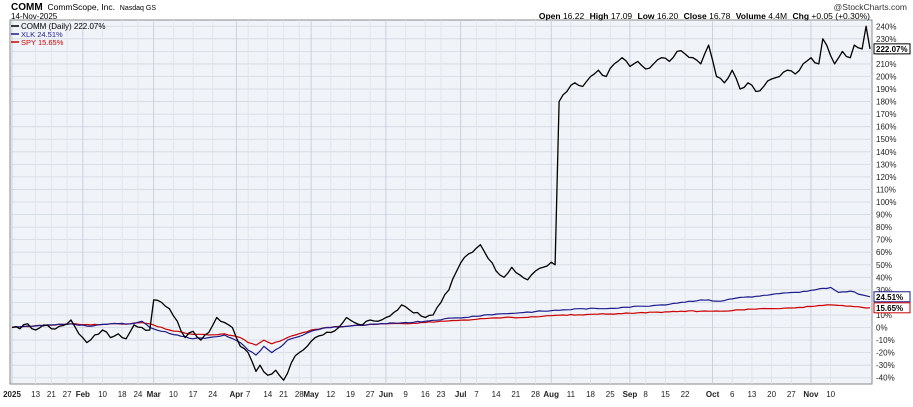  What do you see at coordinates (884, 215) in the screenshot?
I see `y-tick-label: 90%` at bounding box center [884, 215].